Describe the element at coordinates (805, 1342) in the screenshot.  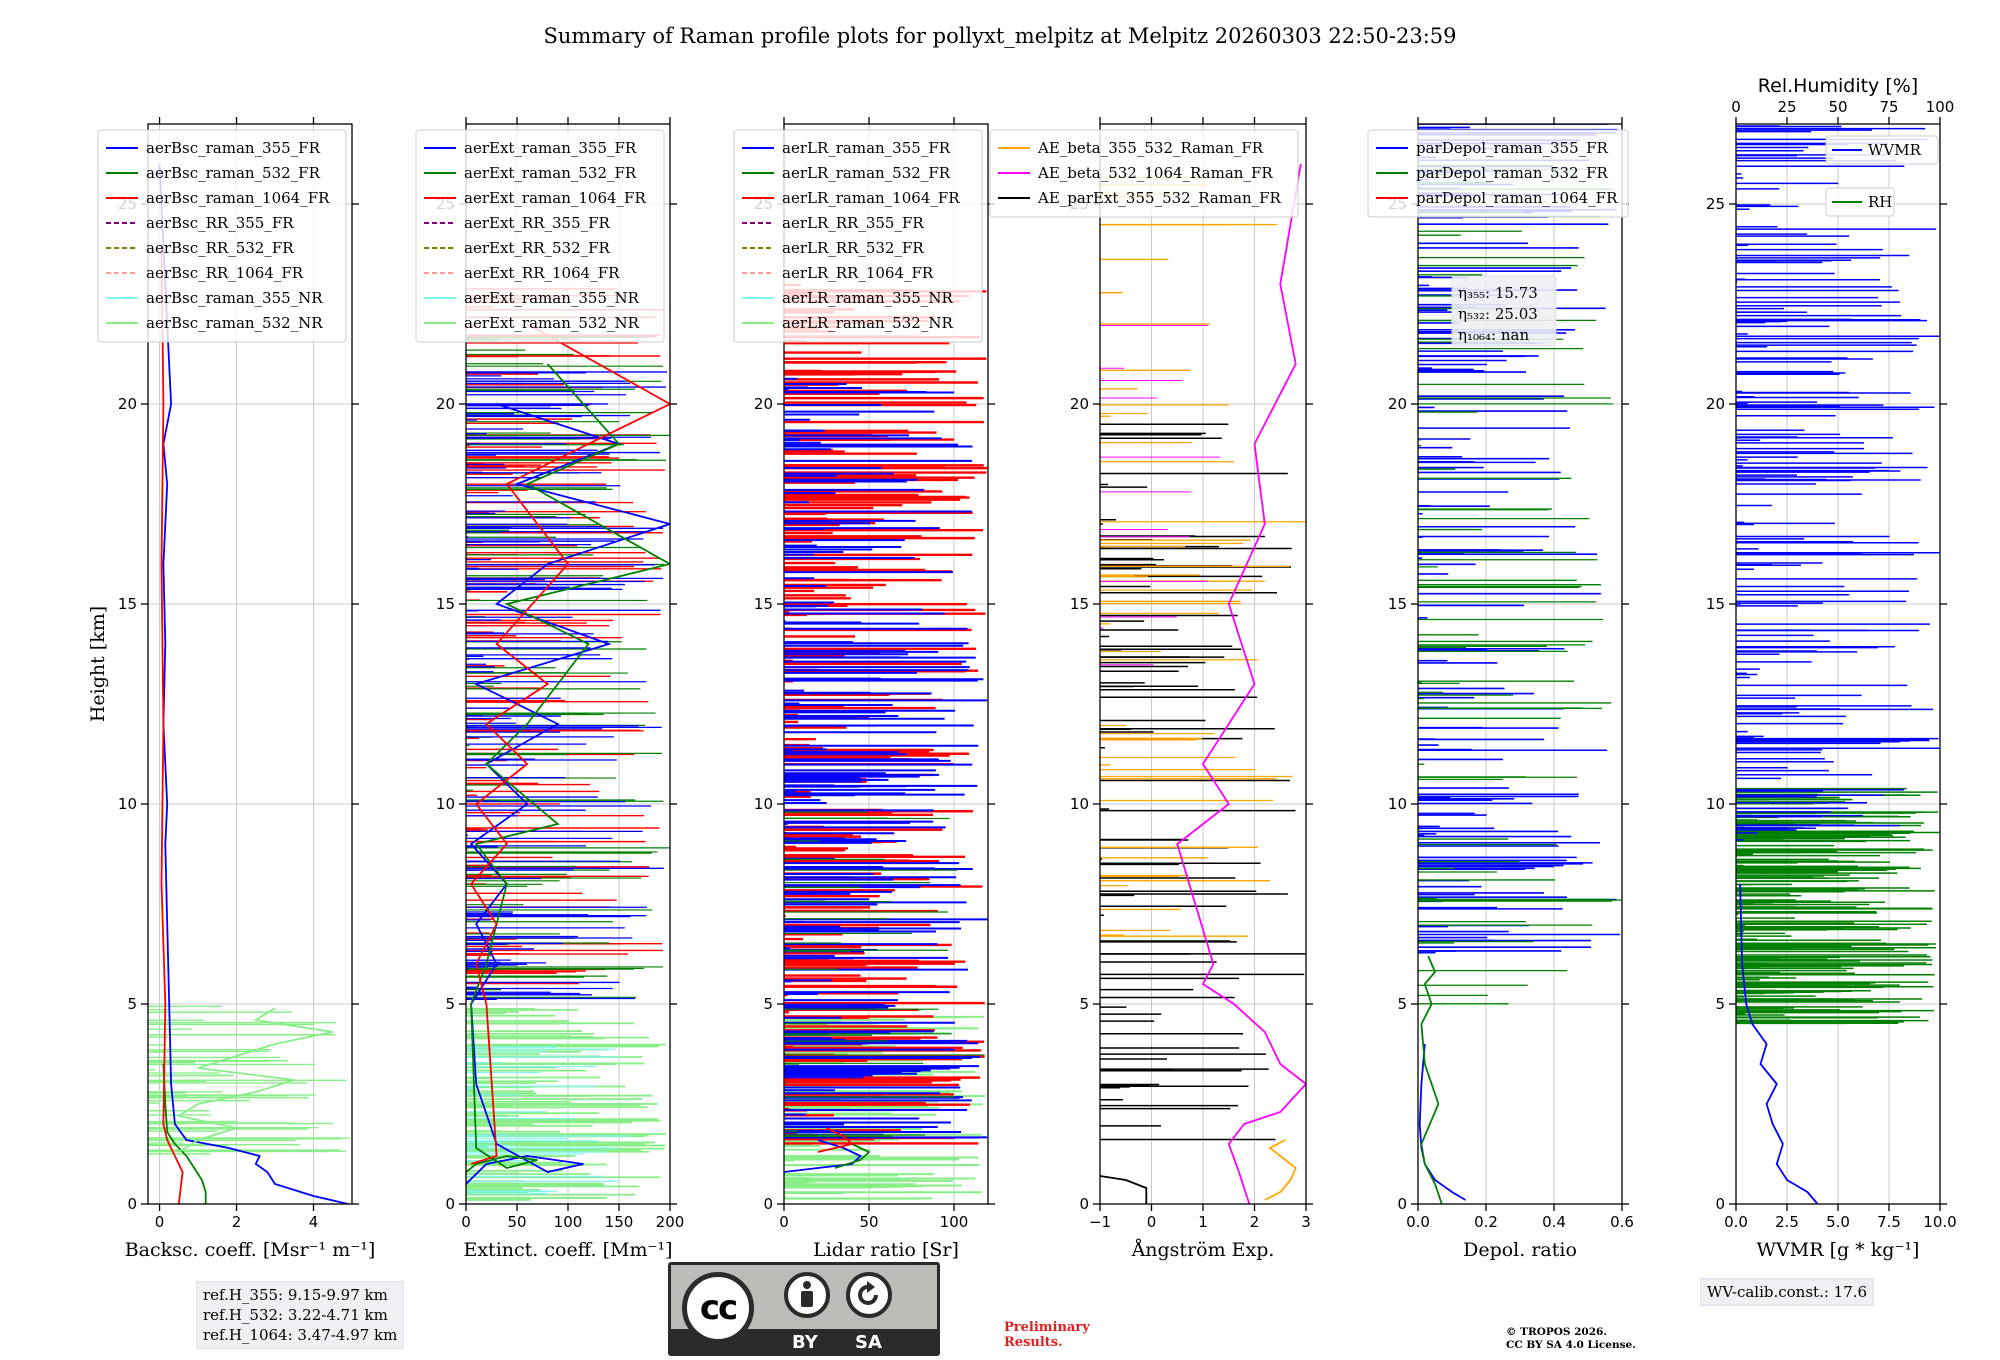
I see `cc-by-label: BY` at that location.